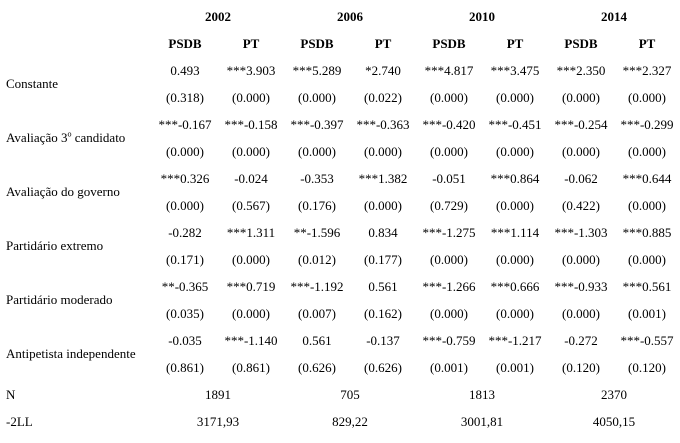  Describe the element at coordinates (59, 299) in the screenshot. I see `row-label: Partidário moderado` at that location.